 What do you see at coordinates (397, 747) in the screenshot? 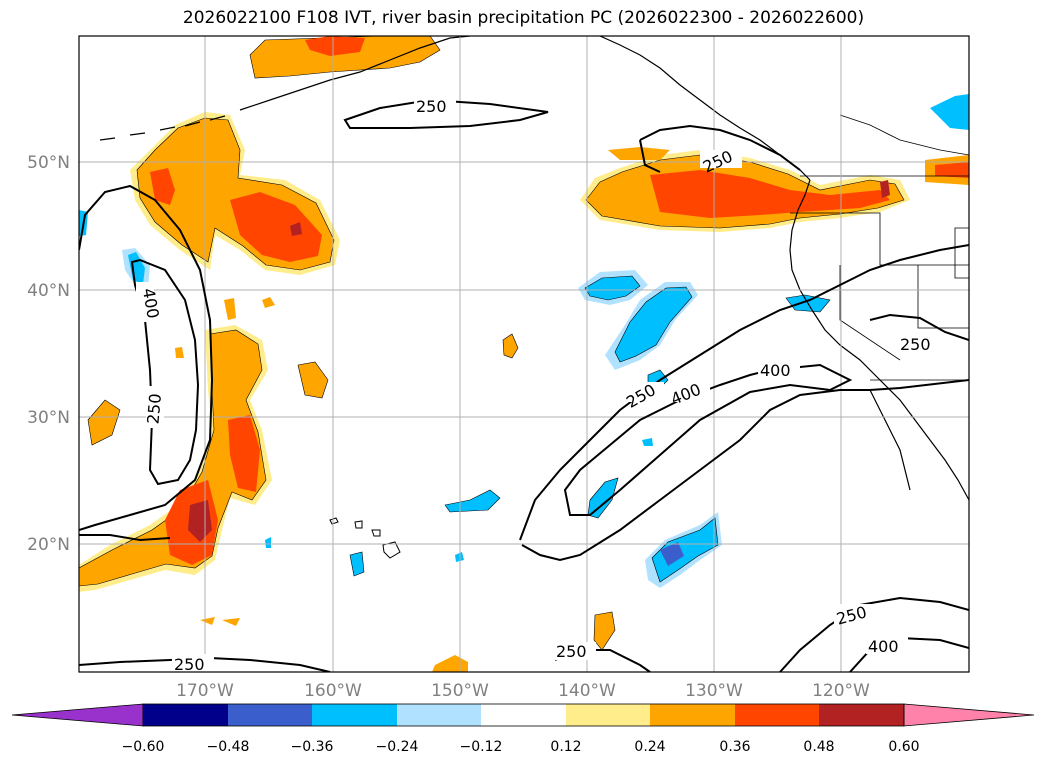
I see `colorbar-tick-label: −0.24` at bounding box center [397, 747].